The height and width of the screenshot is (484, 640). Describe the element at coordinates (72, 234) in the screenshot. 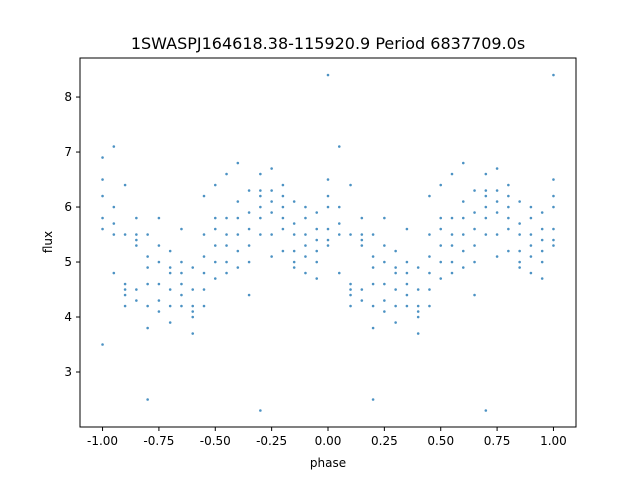

I see `y-axis: 3 4 5 6 7 8` at that location.